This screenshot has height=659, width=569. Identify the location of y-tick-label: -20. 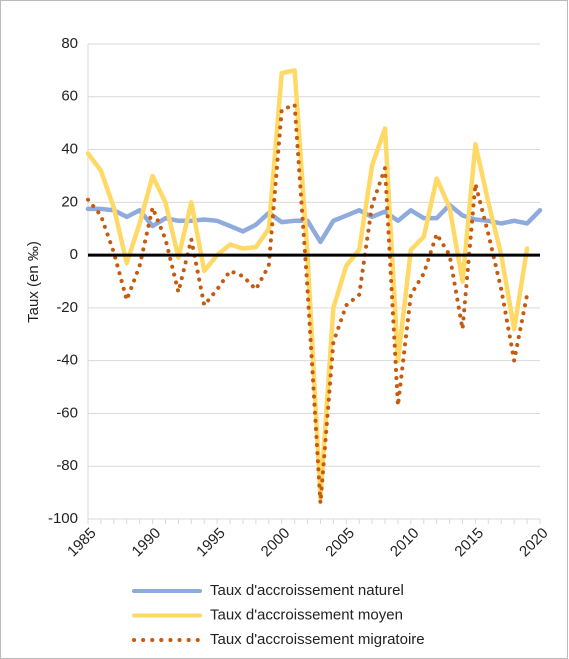
(67, 307).